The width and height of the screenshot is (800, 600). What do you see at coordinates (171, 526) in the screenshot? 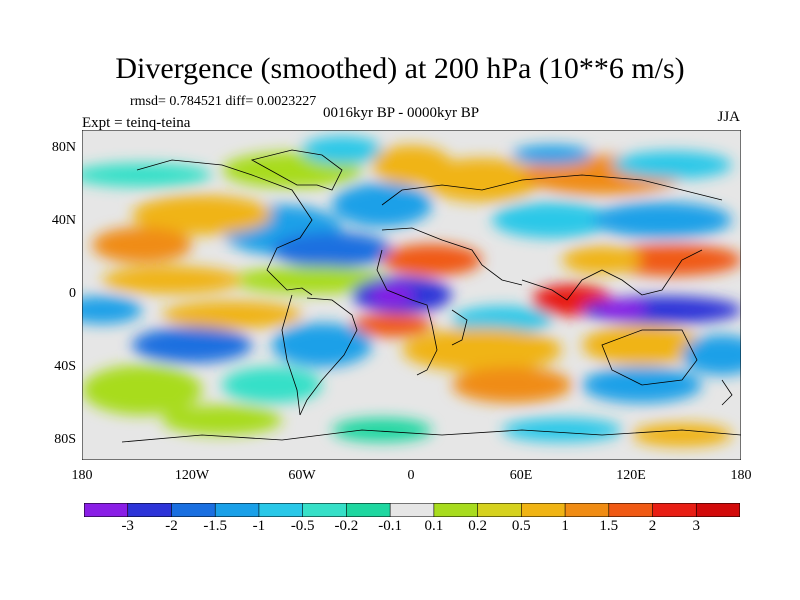
I see `colorbar-label: -2` at bounding box center [171, 526].